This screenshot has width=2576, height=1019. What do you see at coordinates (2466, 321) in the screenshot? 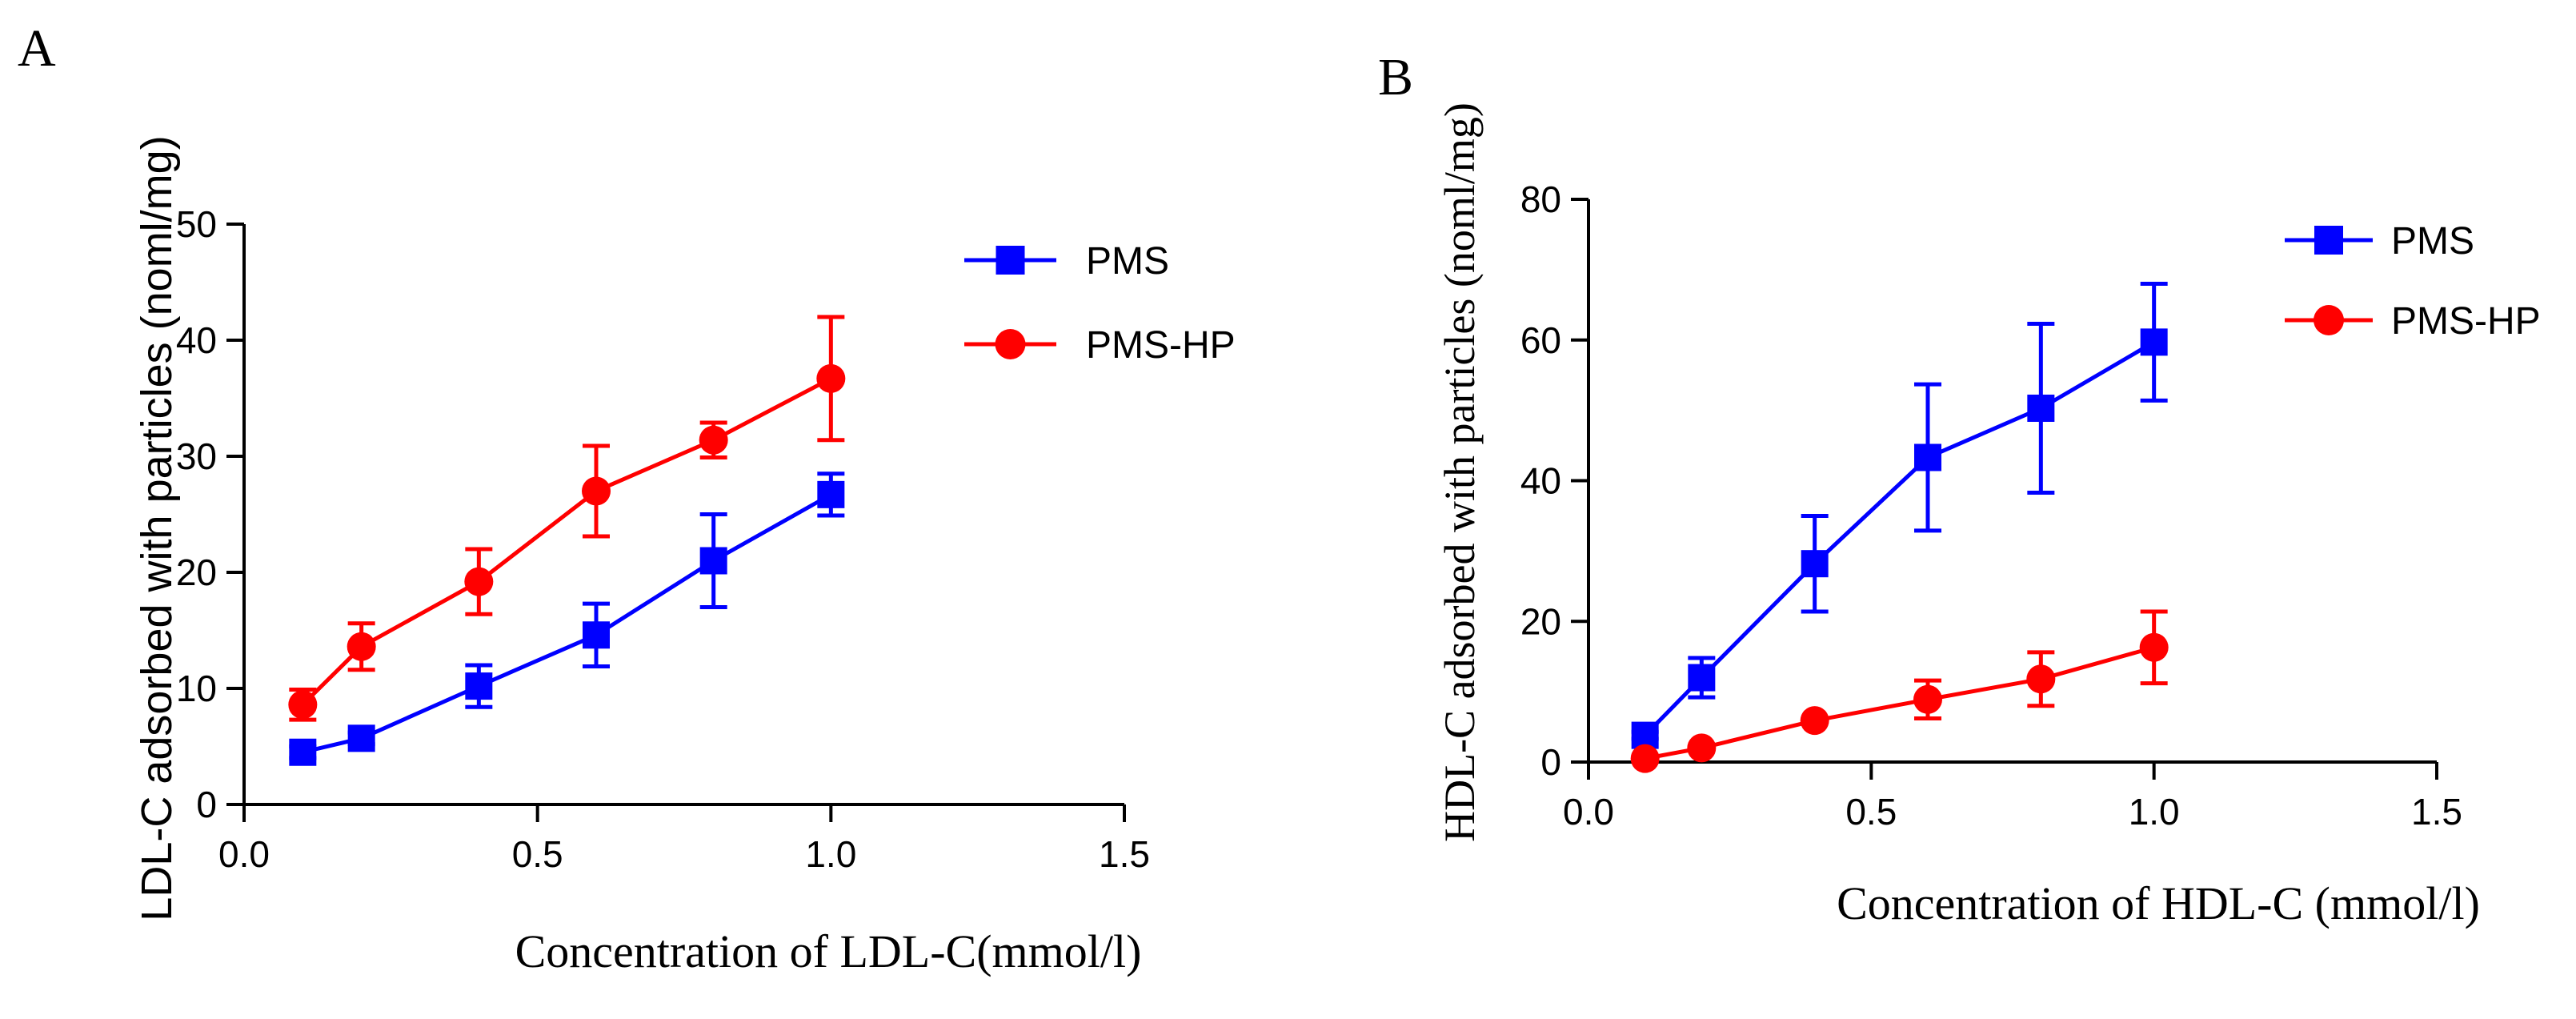
I see `panel-b-legend-label-pms-hp: PMS-HP` at bounding box center [2466, 321].